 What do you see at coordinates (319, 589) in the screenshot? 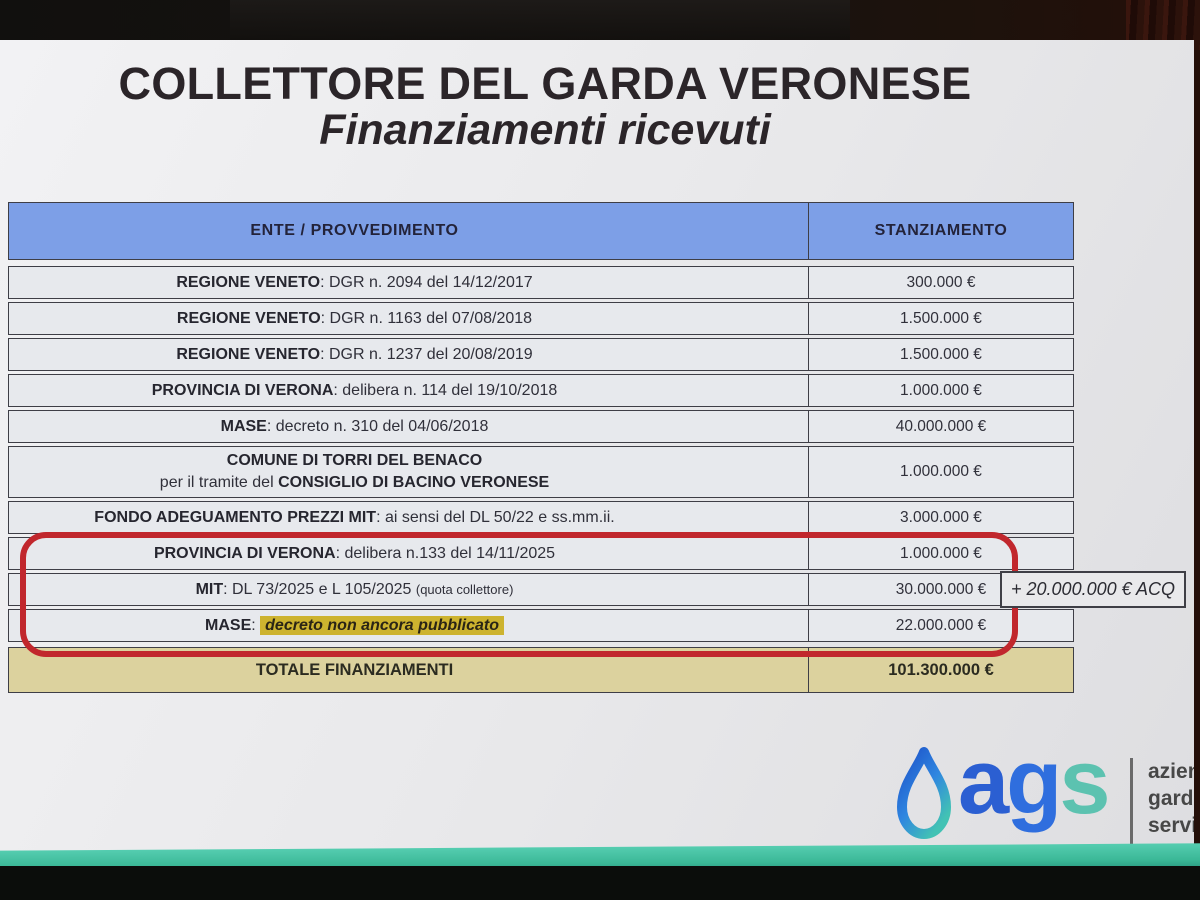
I see `row-label-rest: : DL 73/2025 e L 105/2025` at bounding box center [319, 589].